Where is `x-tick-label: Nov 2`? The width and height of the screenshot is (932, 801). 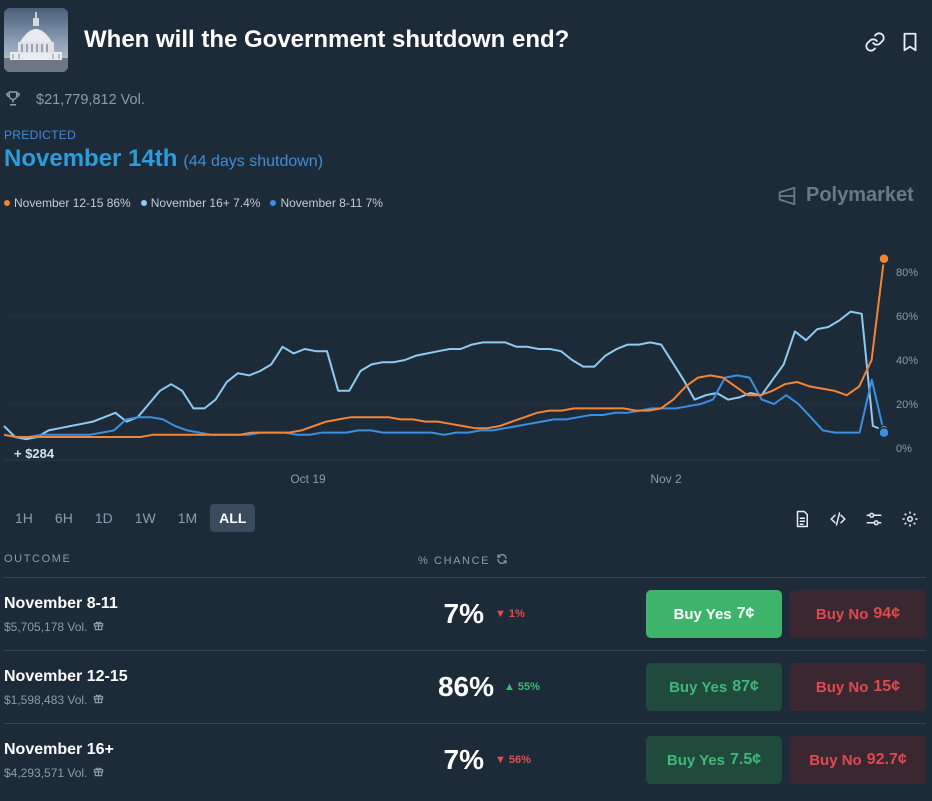
x-tick-label: Nov 2 is located at coordinates (666, 479).